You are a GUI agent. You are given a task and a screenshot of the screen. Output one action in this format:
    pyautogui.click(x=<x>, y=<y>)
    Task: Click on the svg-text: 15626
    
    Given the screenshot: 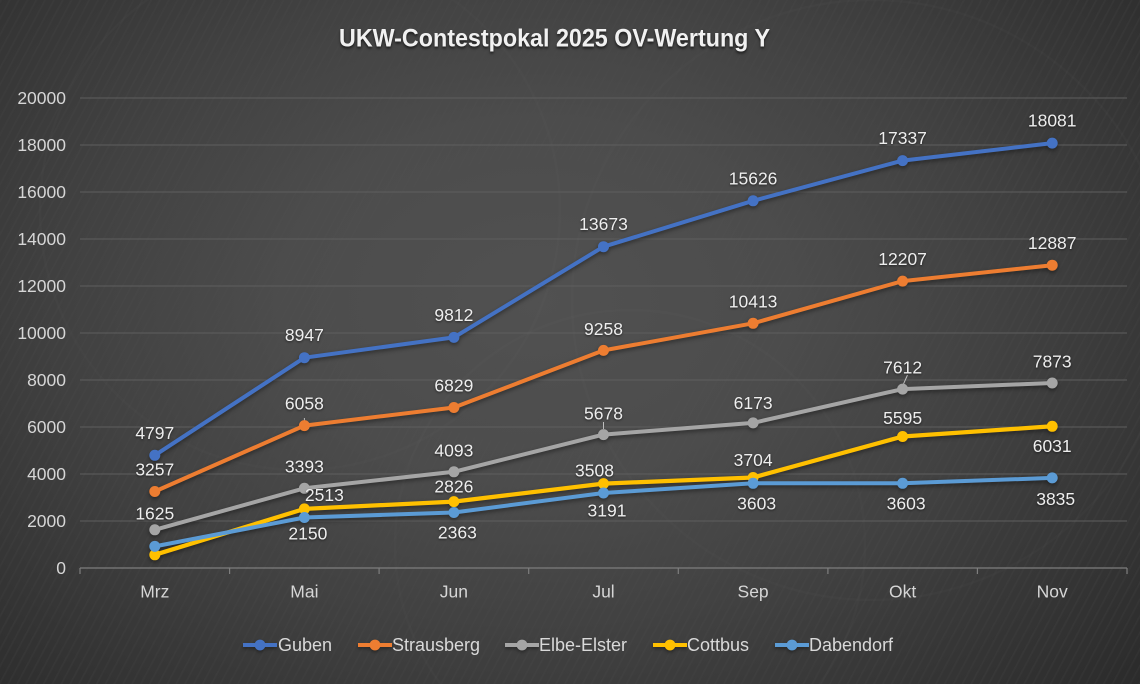 What is the action you would take?
    pyautogui.click(x=753, y=178)
    